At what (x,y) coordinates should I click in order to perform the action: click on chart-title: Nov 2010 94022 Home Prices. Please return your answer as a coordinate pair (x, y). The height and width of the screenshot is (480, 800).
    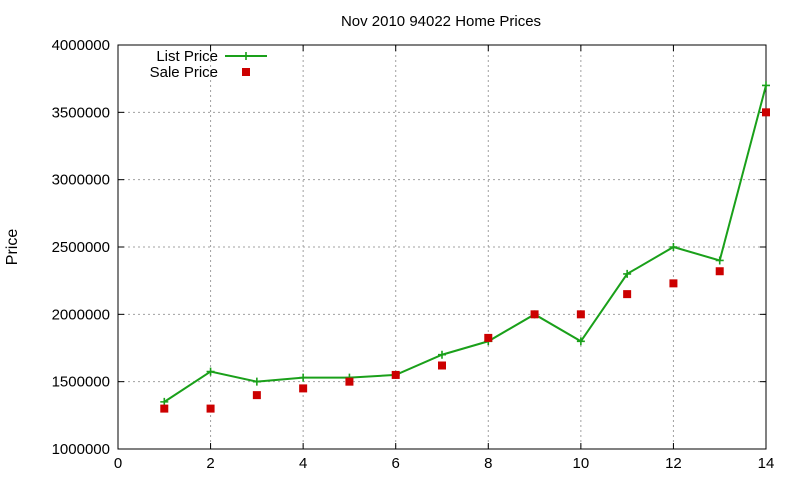
    Looking at the image, I should click on (441, 21).